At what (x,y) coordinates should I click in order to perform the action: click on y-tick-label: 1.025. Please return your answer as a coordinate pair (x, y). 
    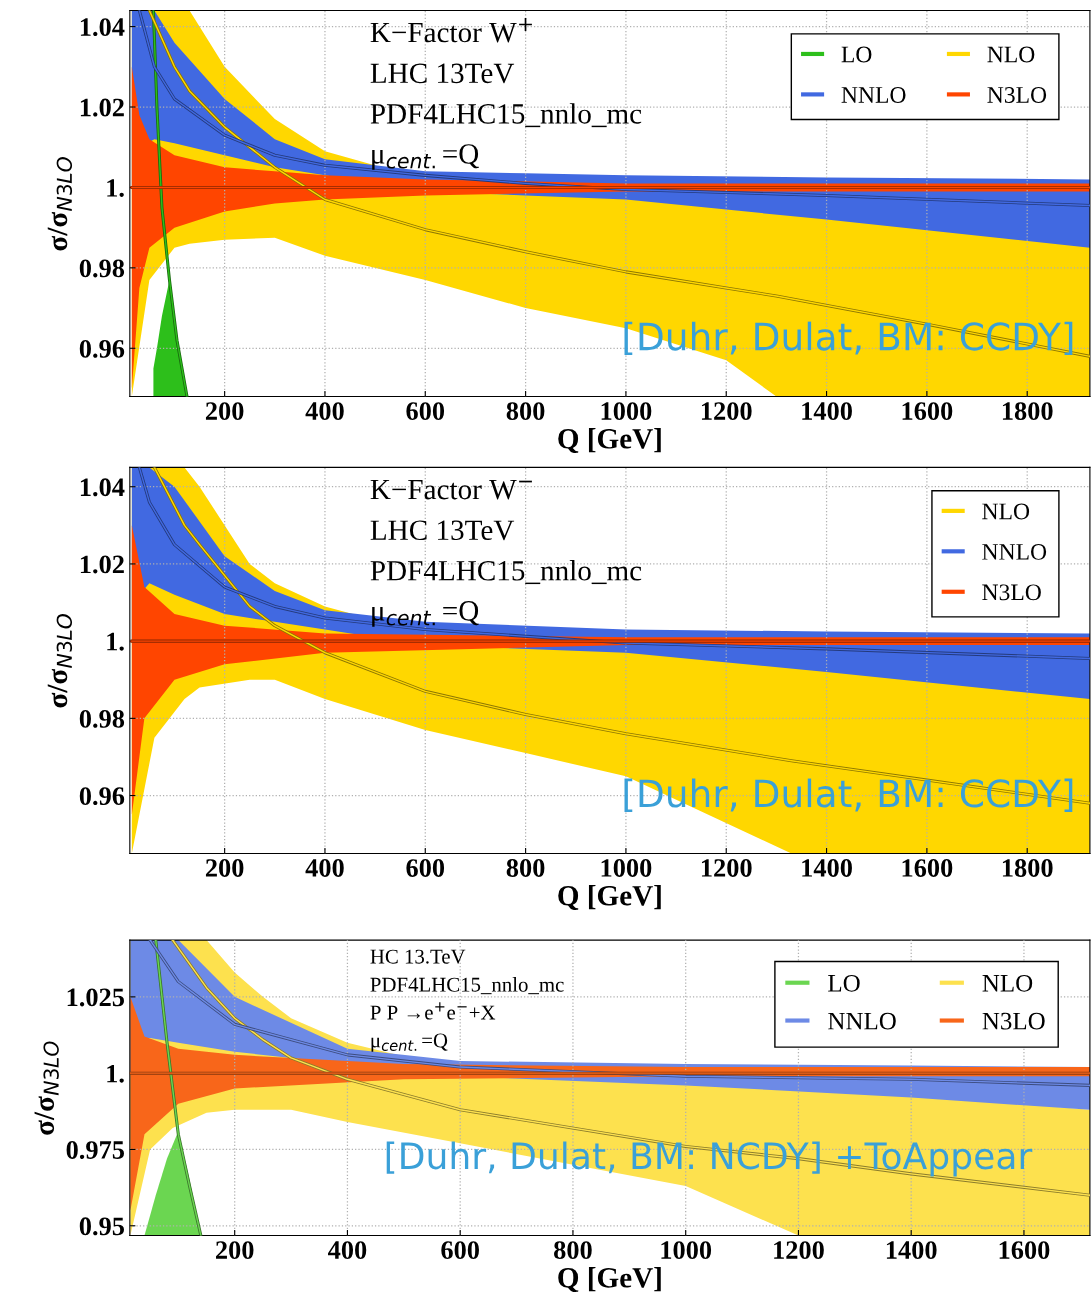
    Looking at the image, I should click on (95, 997).